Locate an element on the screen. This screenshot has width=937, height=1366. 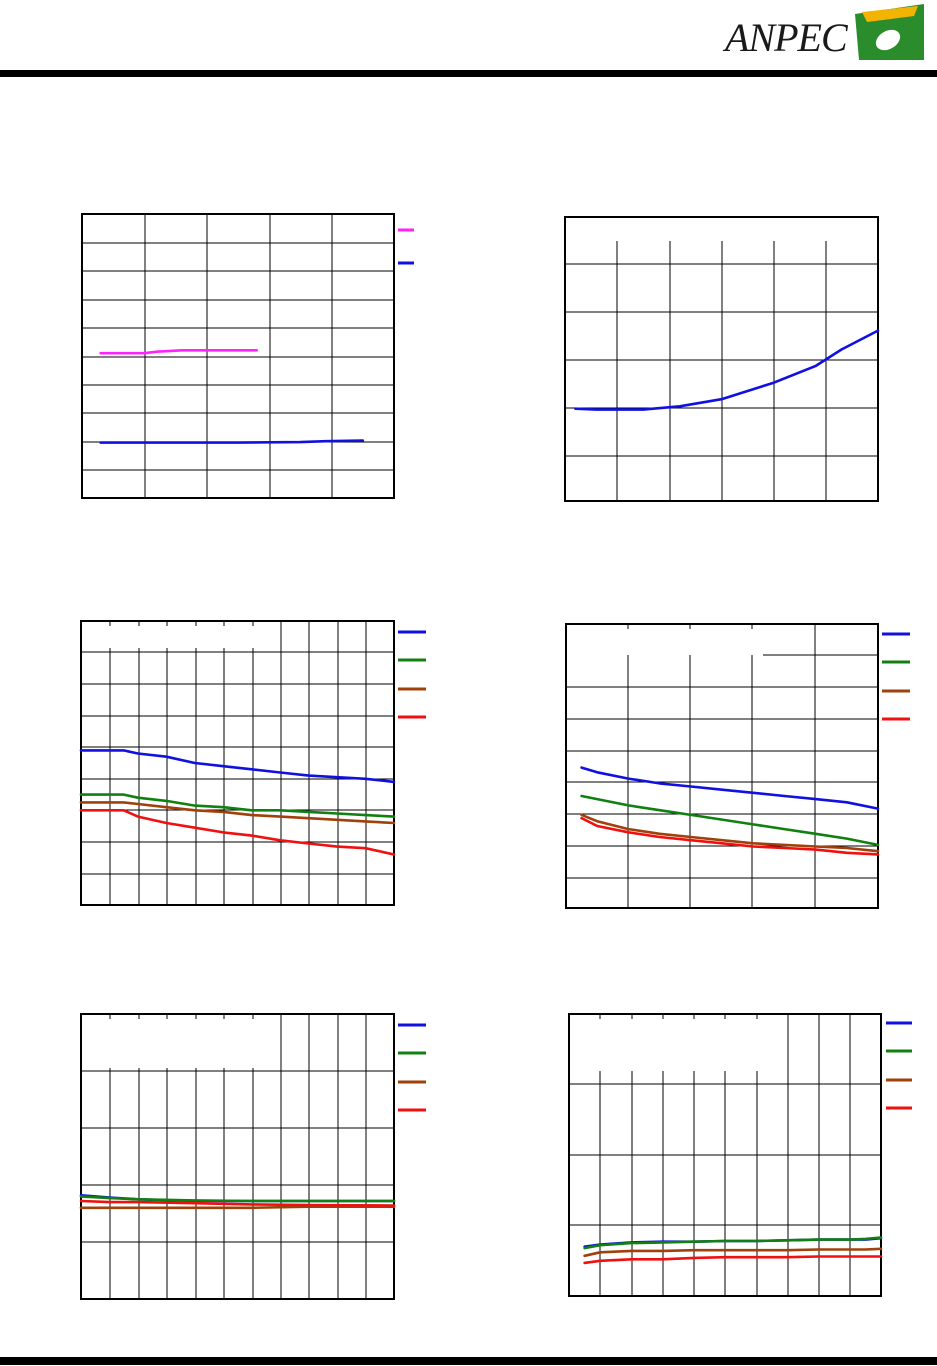
top-rule is located at coordinates (468, 73).